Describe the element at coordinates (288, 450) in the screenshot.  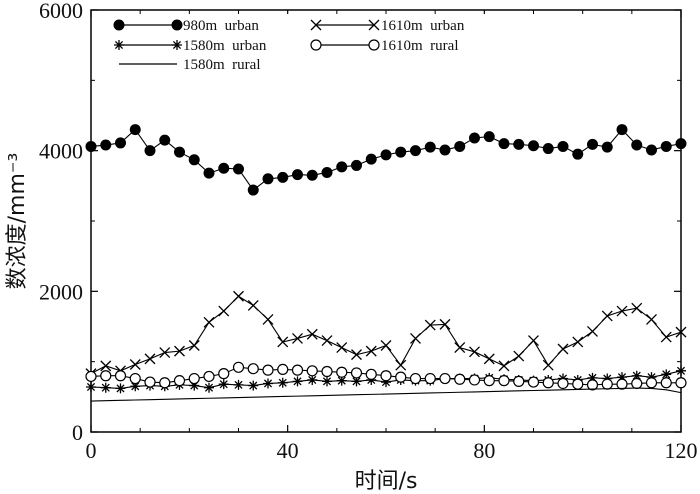
I see `x-tick-label: 40` at that location.